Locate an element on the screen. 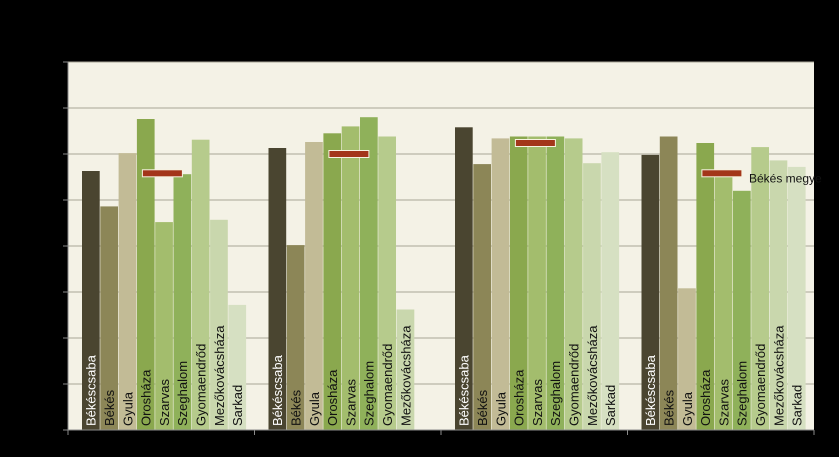 This screenshot has height=457, width=839. reference-layer is located at coordinates (442, 158).